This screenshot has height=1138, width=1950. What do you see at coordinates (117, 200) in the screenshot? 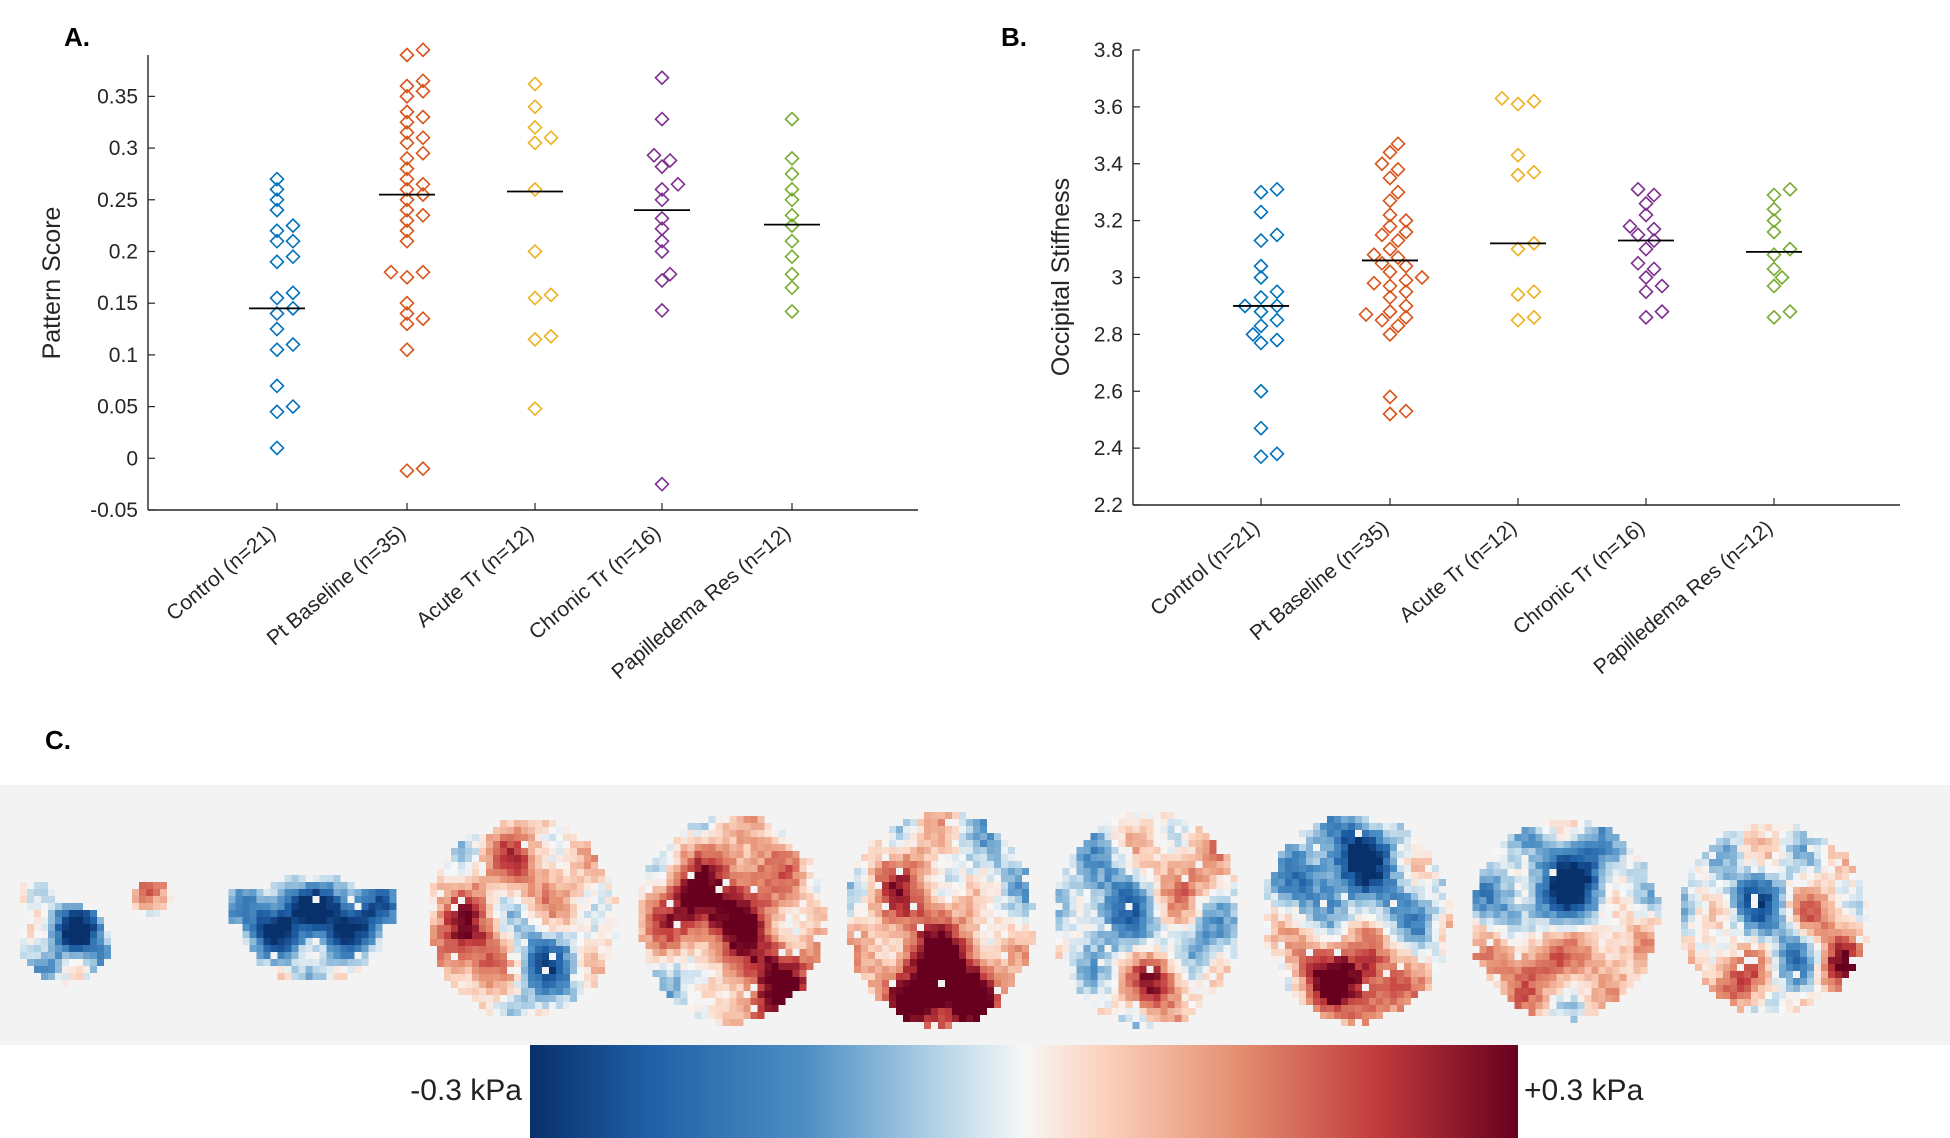
I see `y-tick-label: 0.25` at bounding box center [117, 200].